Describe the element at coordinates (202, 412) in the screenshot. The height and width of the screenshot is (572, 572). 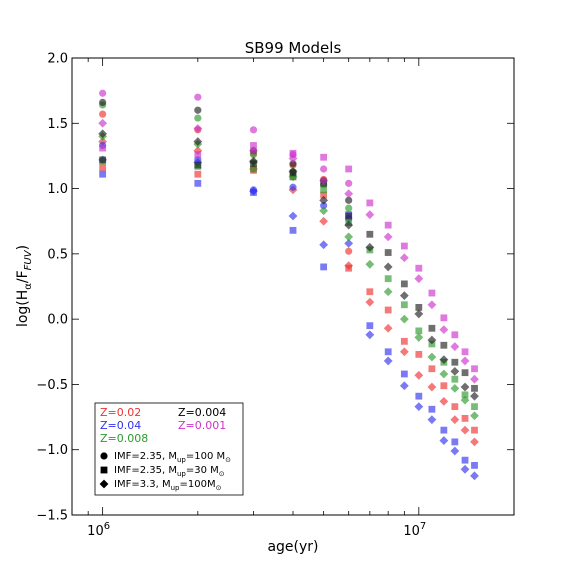
I see `legend-metallicity-label: Z=0.004` at that location.